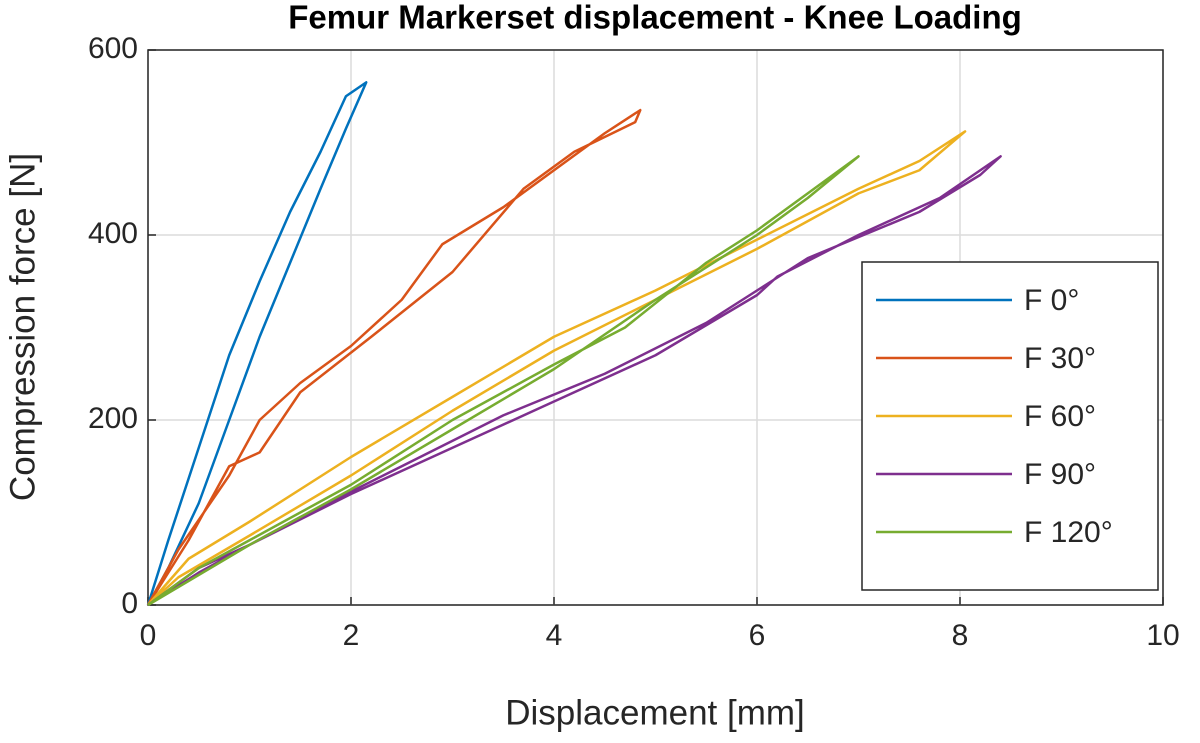  What do you see at coordinates (113, 418) in the screenshot?
I see `y-tick-label: 200` at bounding box center [113, 418].